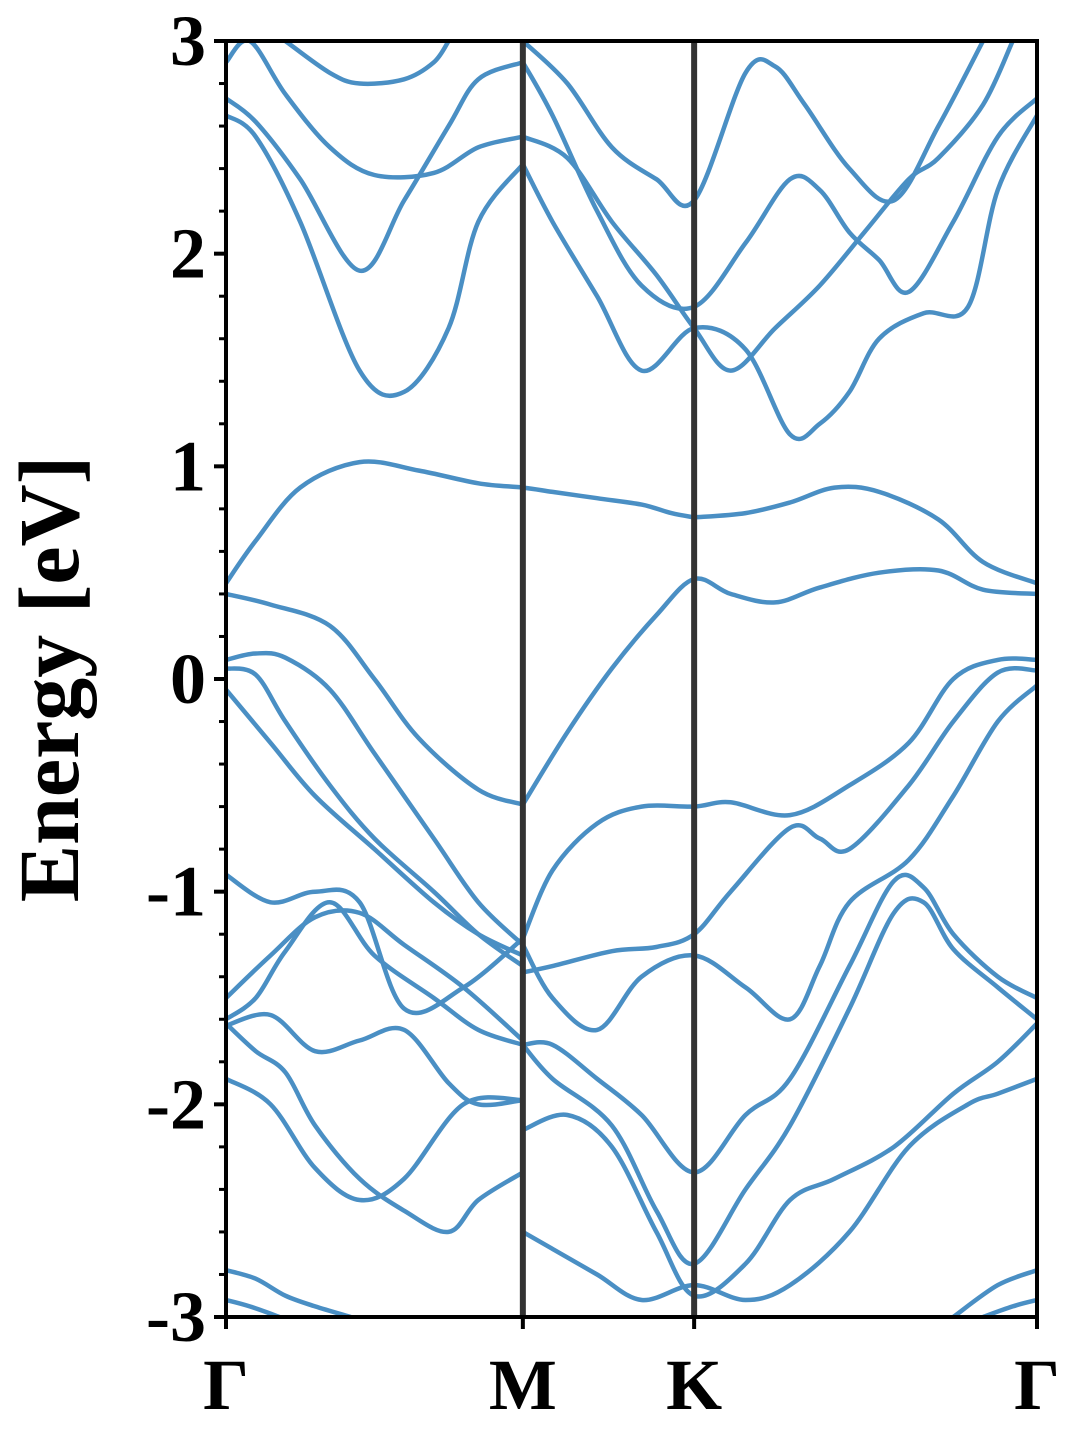 Image resolution: width=1080 pixels, height=1440 pixels. What do you see at coordinates (188, 41) in the screenshot?
I see `y-tick-label: 3` at bounding box center [188, 41].